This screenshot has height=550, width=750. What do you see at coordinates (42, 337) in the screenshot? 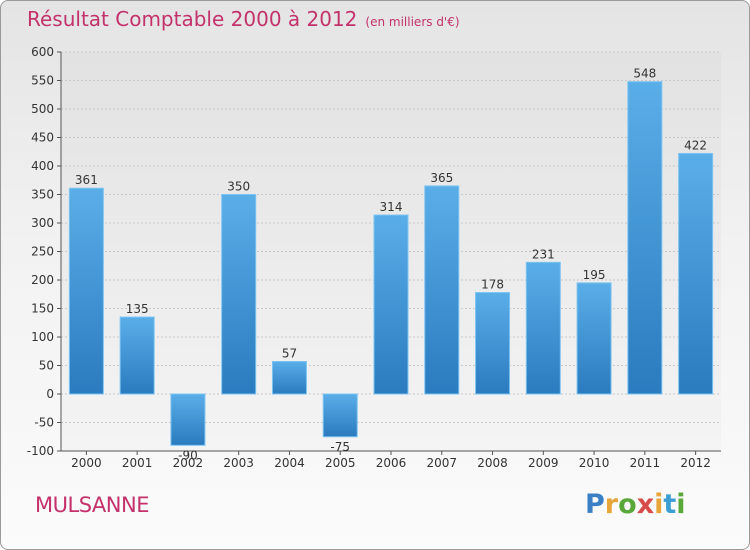
I see `y-tick-label: 100` at bounding box center [42, 337].